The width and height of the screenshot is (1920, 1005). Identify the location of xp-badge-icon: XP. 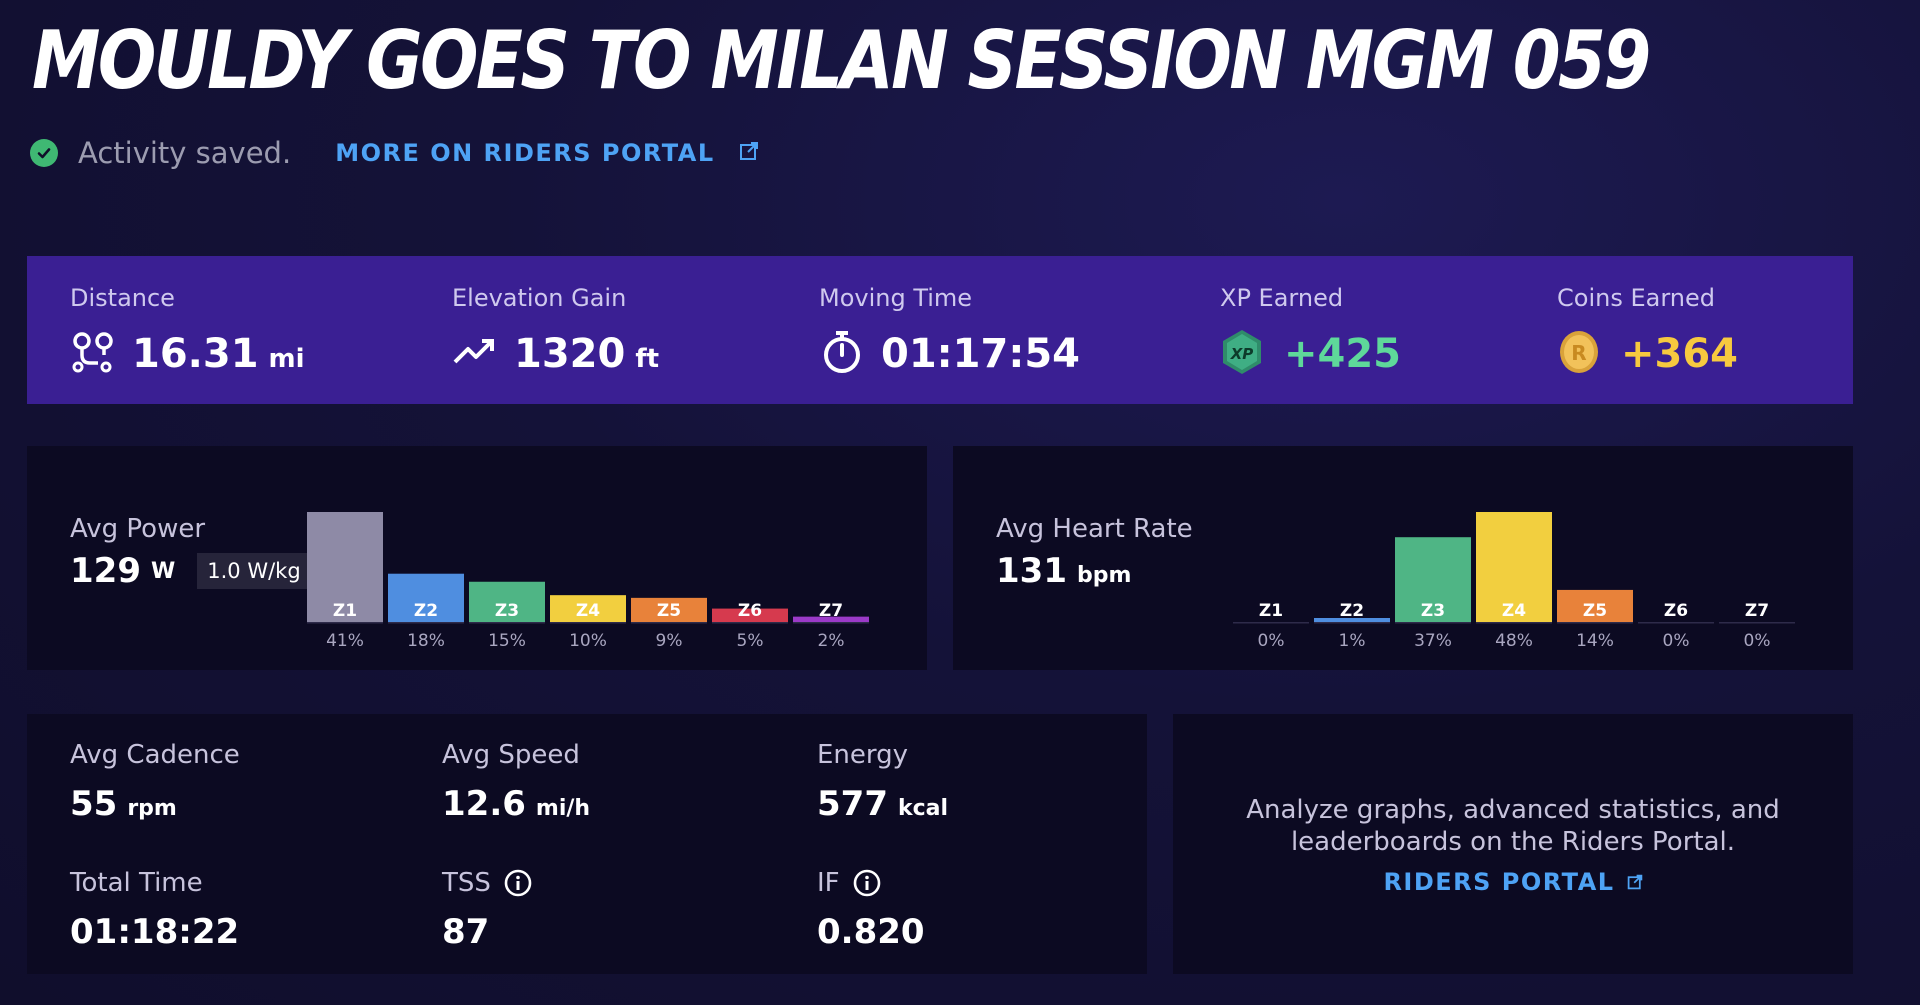
(1242, 354).